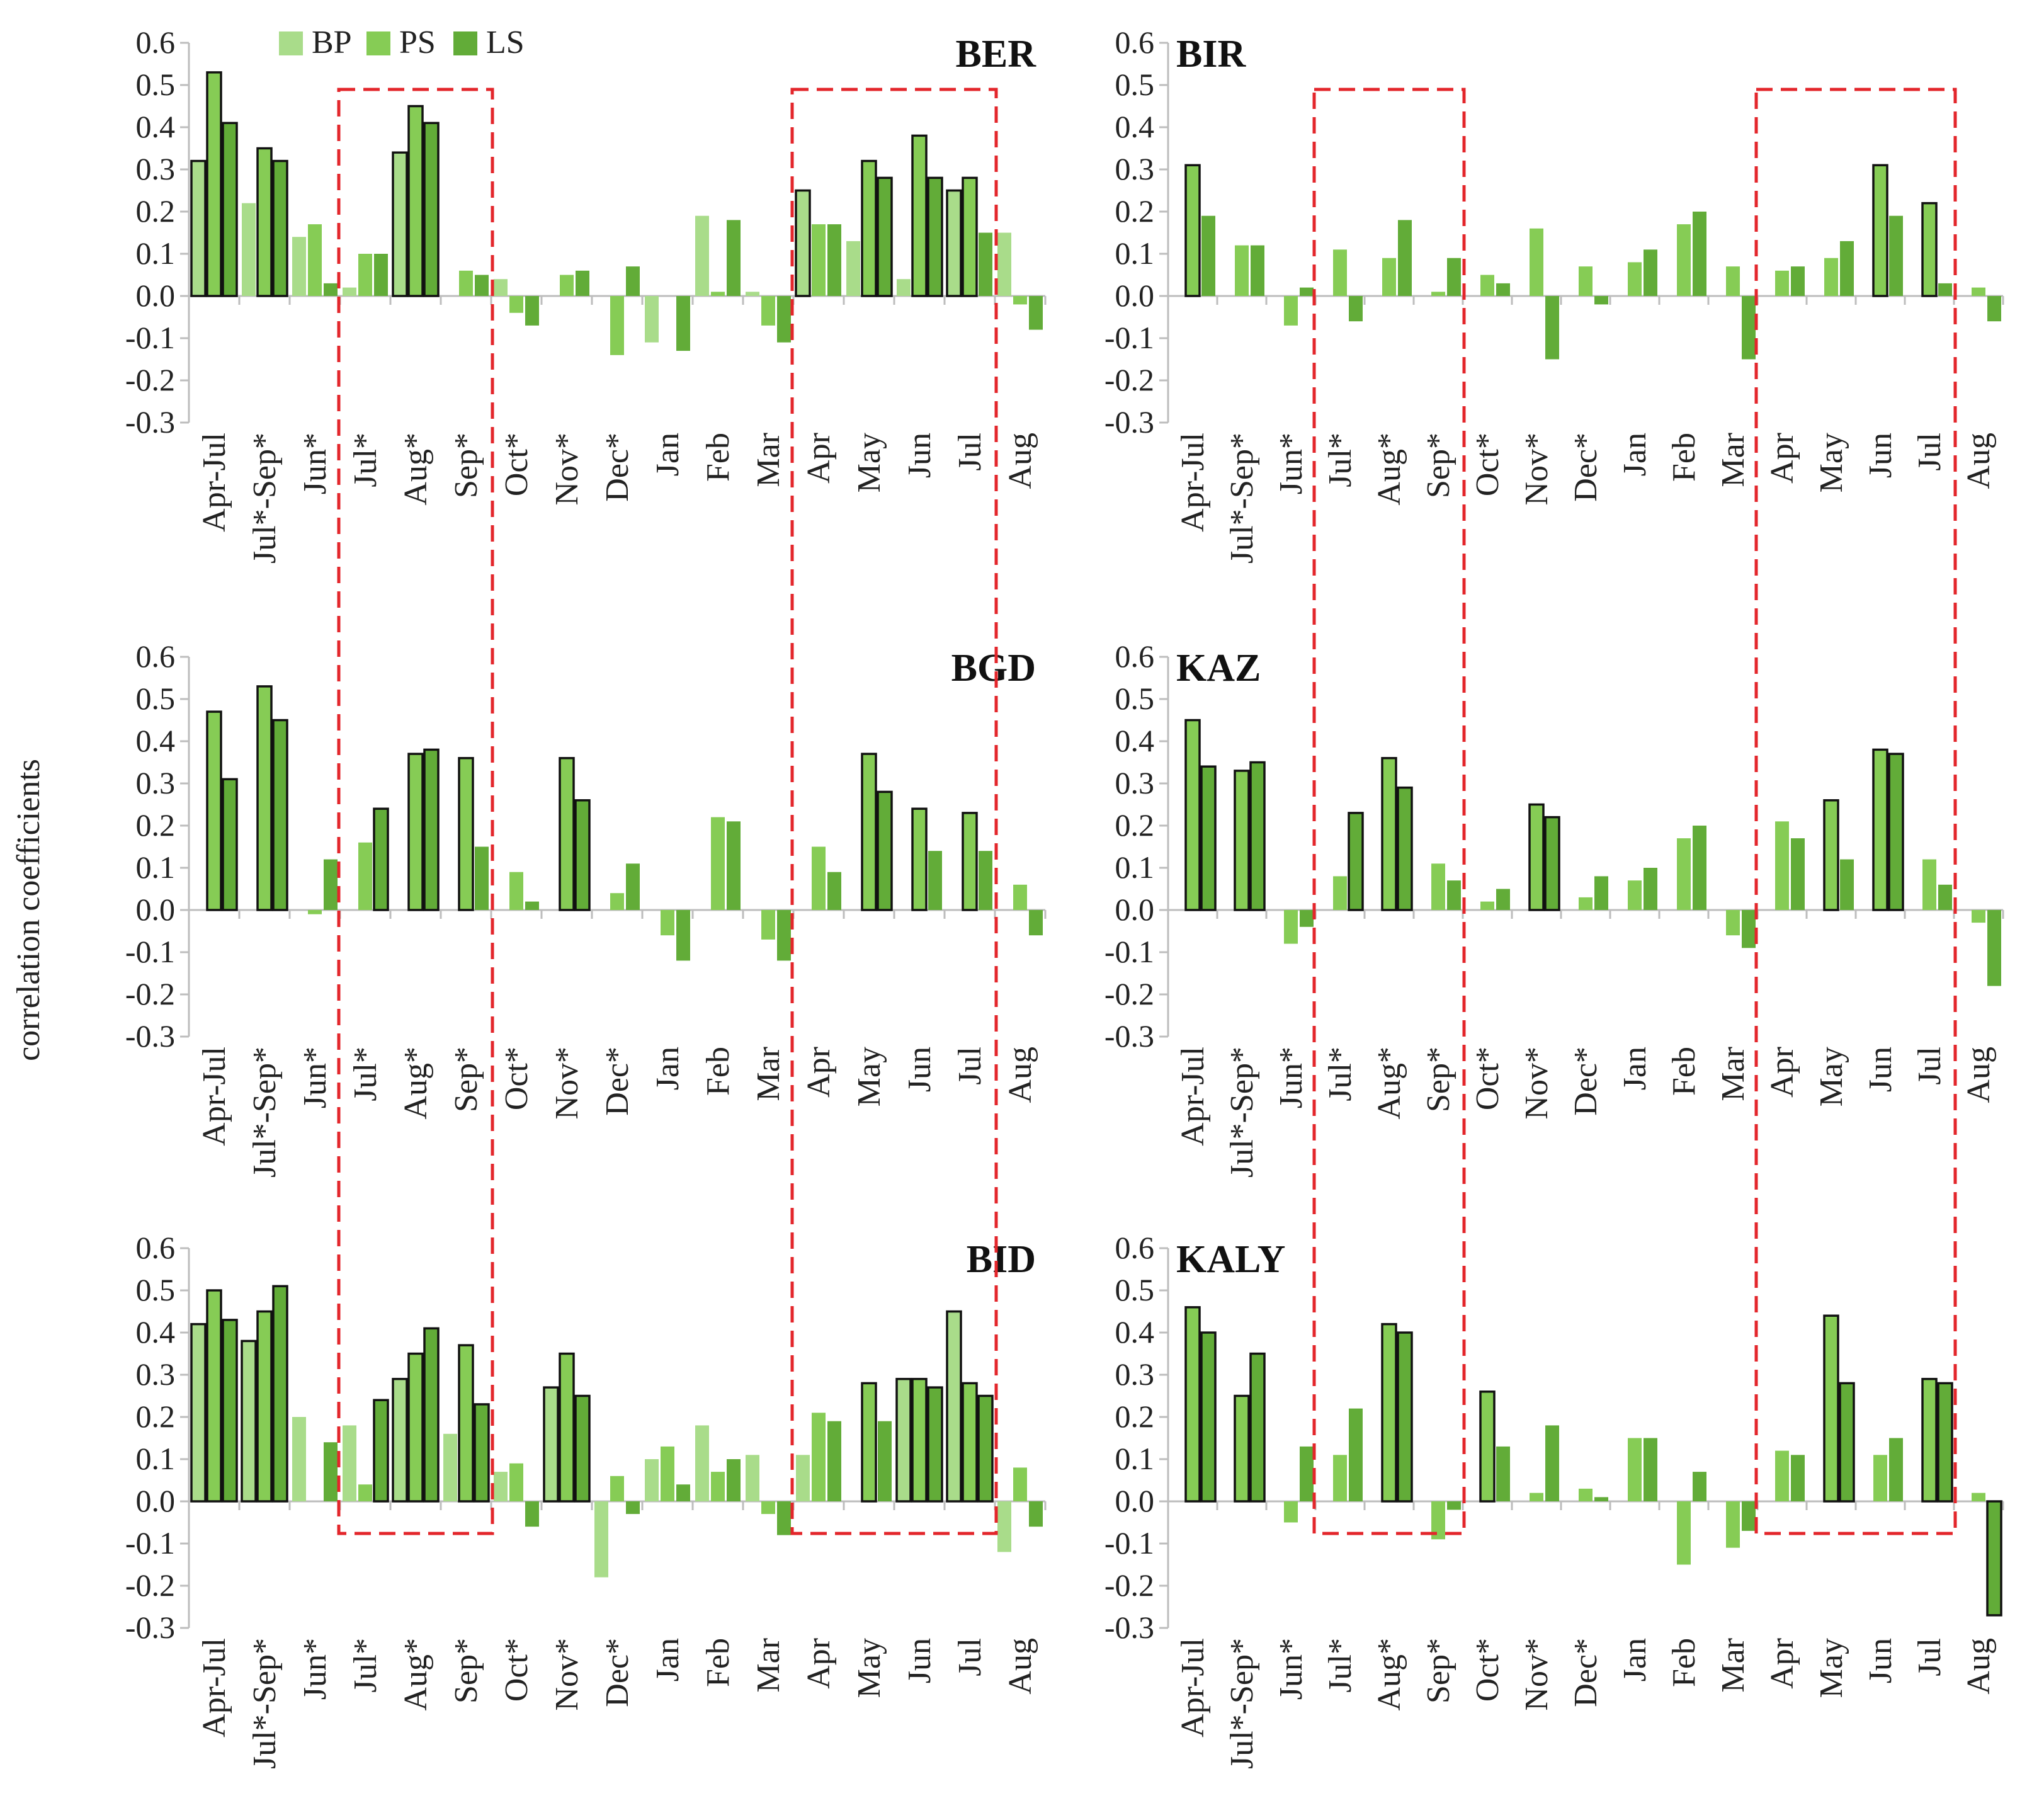  Describe the element at coordinates (768, 925) in the screenshot. I see `bar-ps-mar` at that location.